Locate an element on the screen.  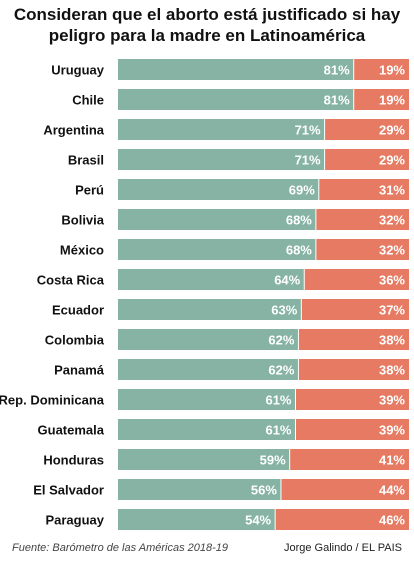
category-label: Ecuador is located at coordinates (78, 310).